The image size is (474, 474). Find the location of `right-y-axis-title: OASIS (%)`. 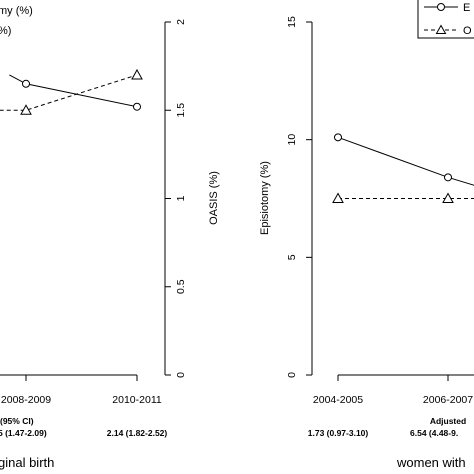

right-y-axis-title: OASIS (%) is located at coordinates (214, 198).